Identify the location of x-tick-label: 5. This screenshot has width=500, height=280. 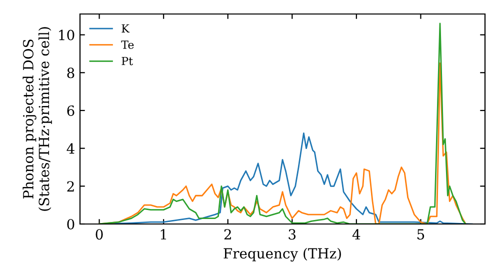
(420, 234).